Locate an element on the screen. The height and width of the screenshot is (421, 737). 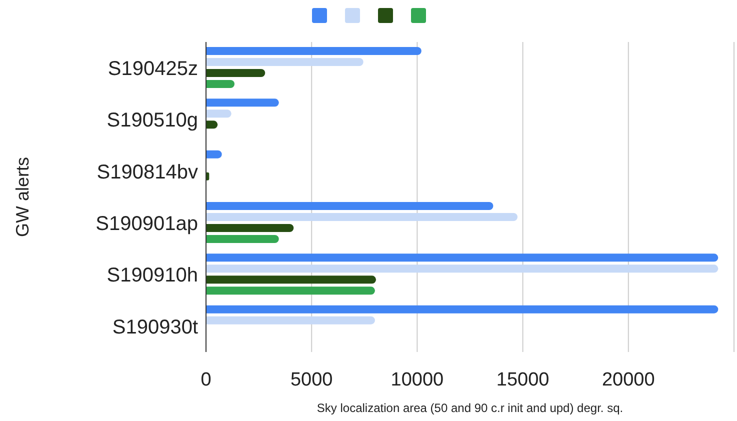
x-axis-title: Sky localization area (50 and 90 c.r init and upd) degr. sq. is located at coordinates (470, 408).